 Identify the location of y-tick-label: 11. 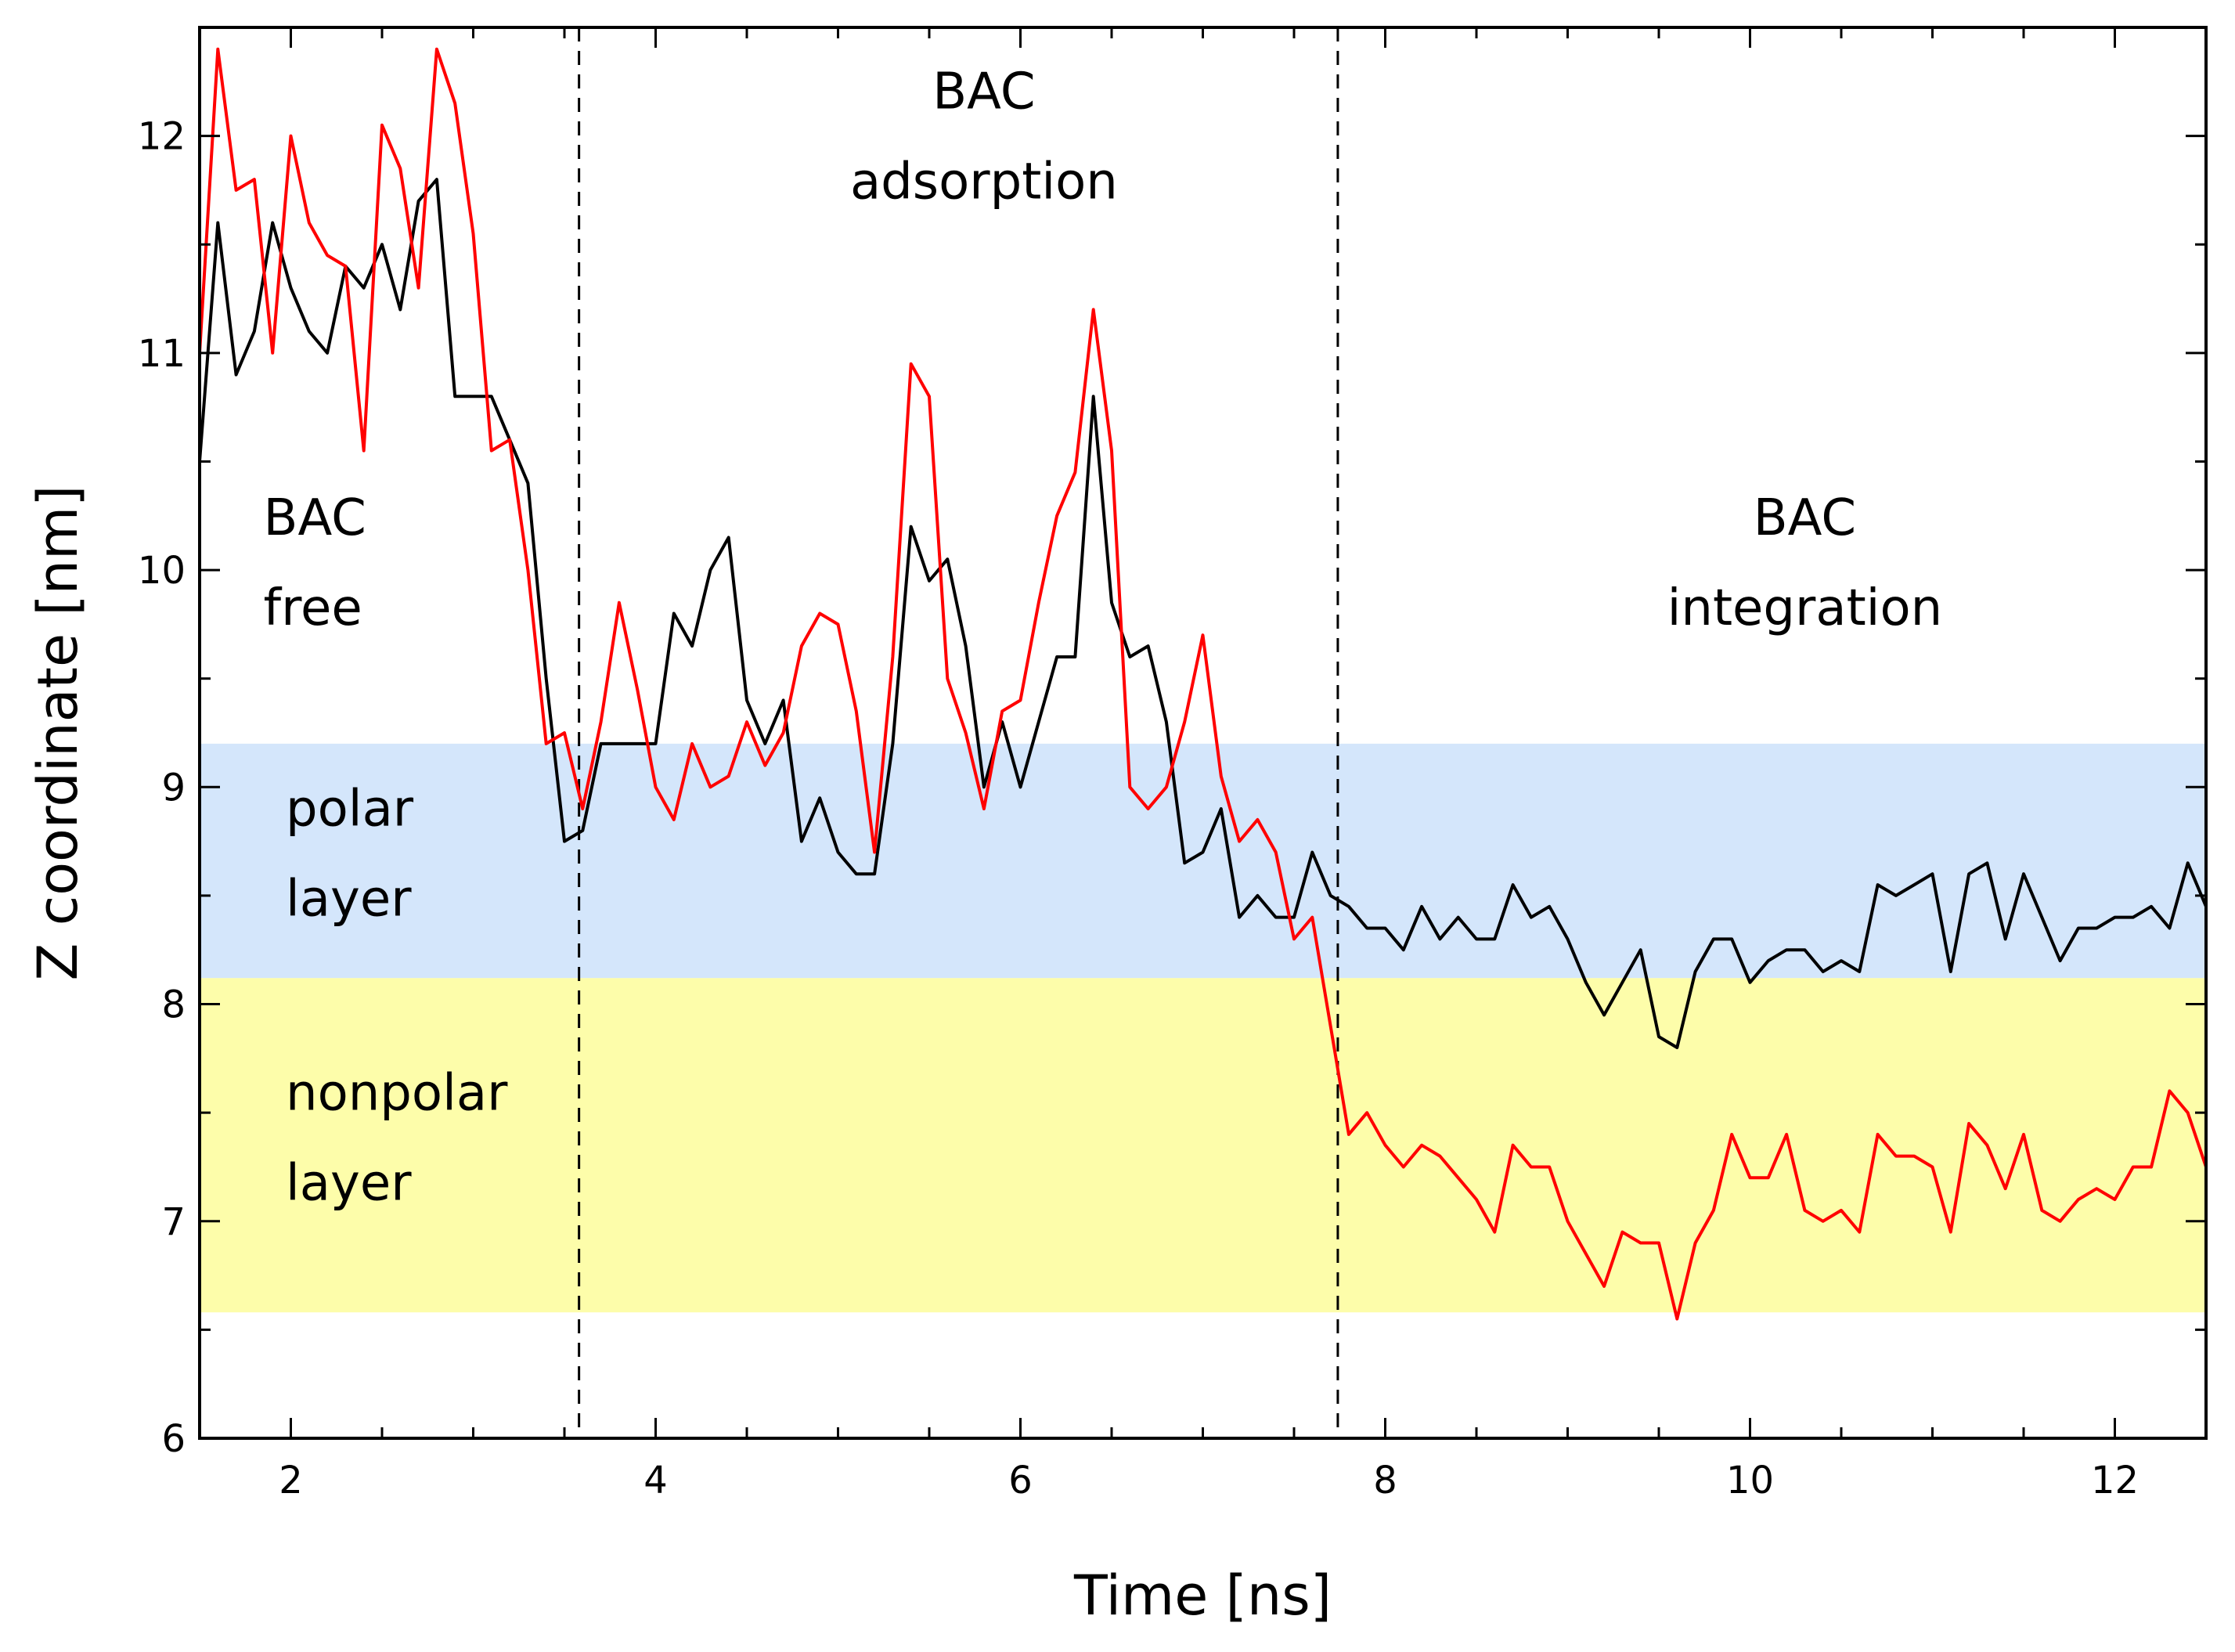
(162, 354).